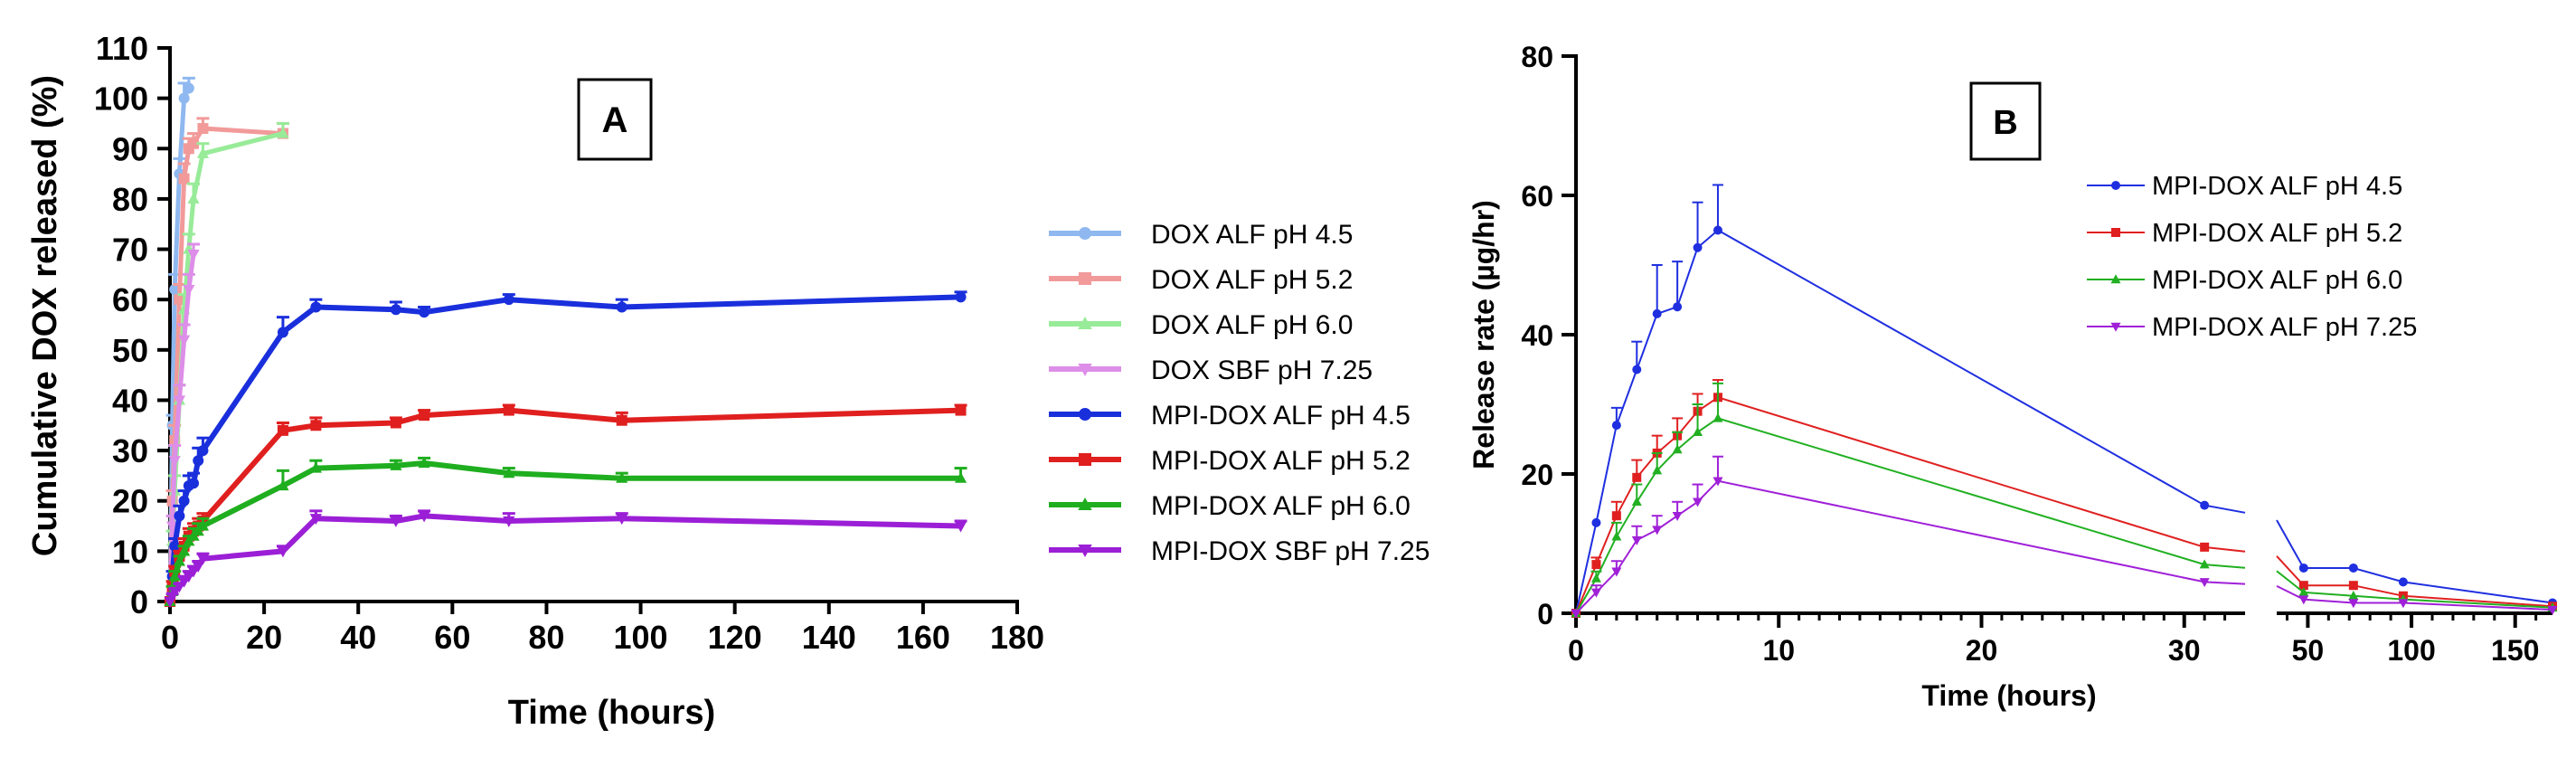 The image size is (2576, 758). Describe the element at coordinates (130, 501) in the screenshot. I see `y-tick-label-a: 20` at that location.